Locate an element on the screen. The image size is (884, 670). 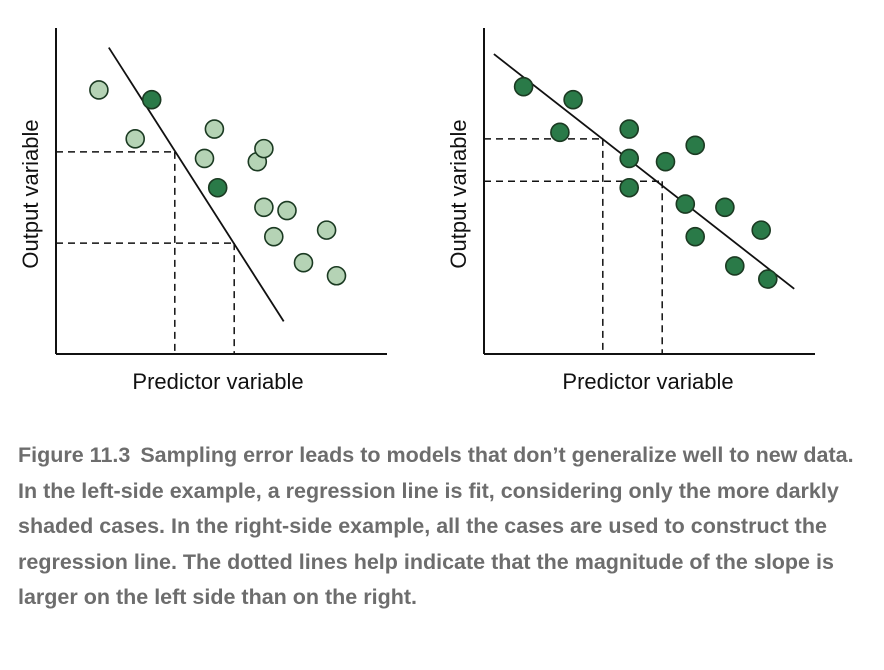
left-points is located at coordinates (218, 183).